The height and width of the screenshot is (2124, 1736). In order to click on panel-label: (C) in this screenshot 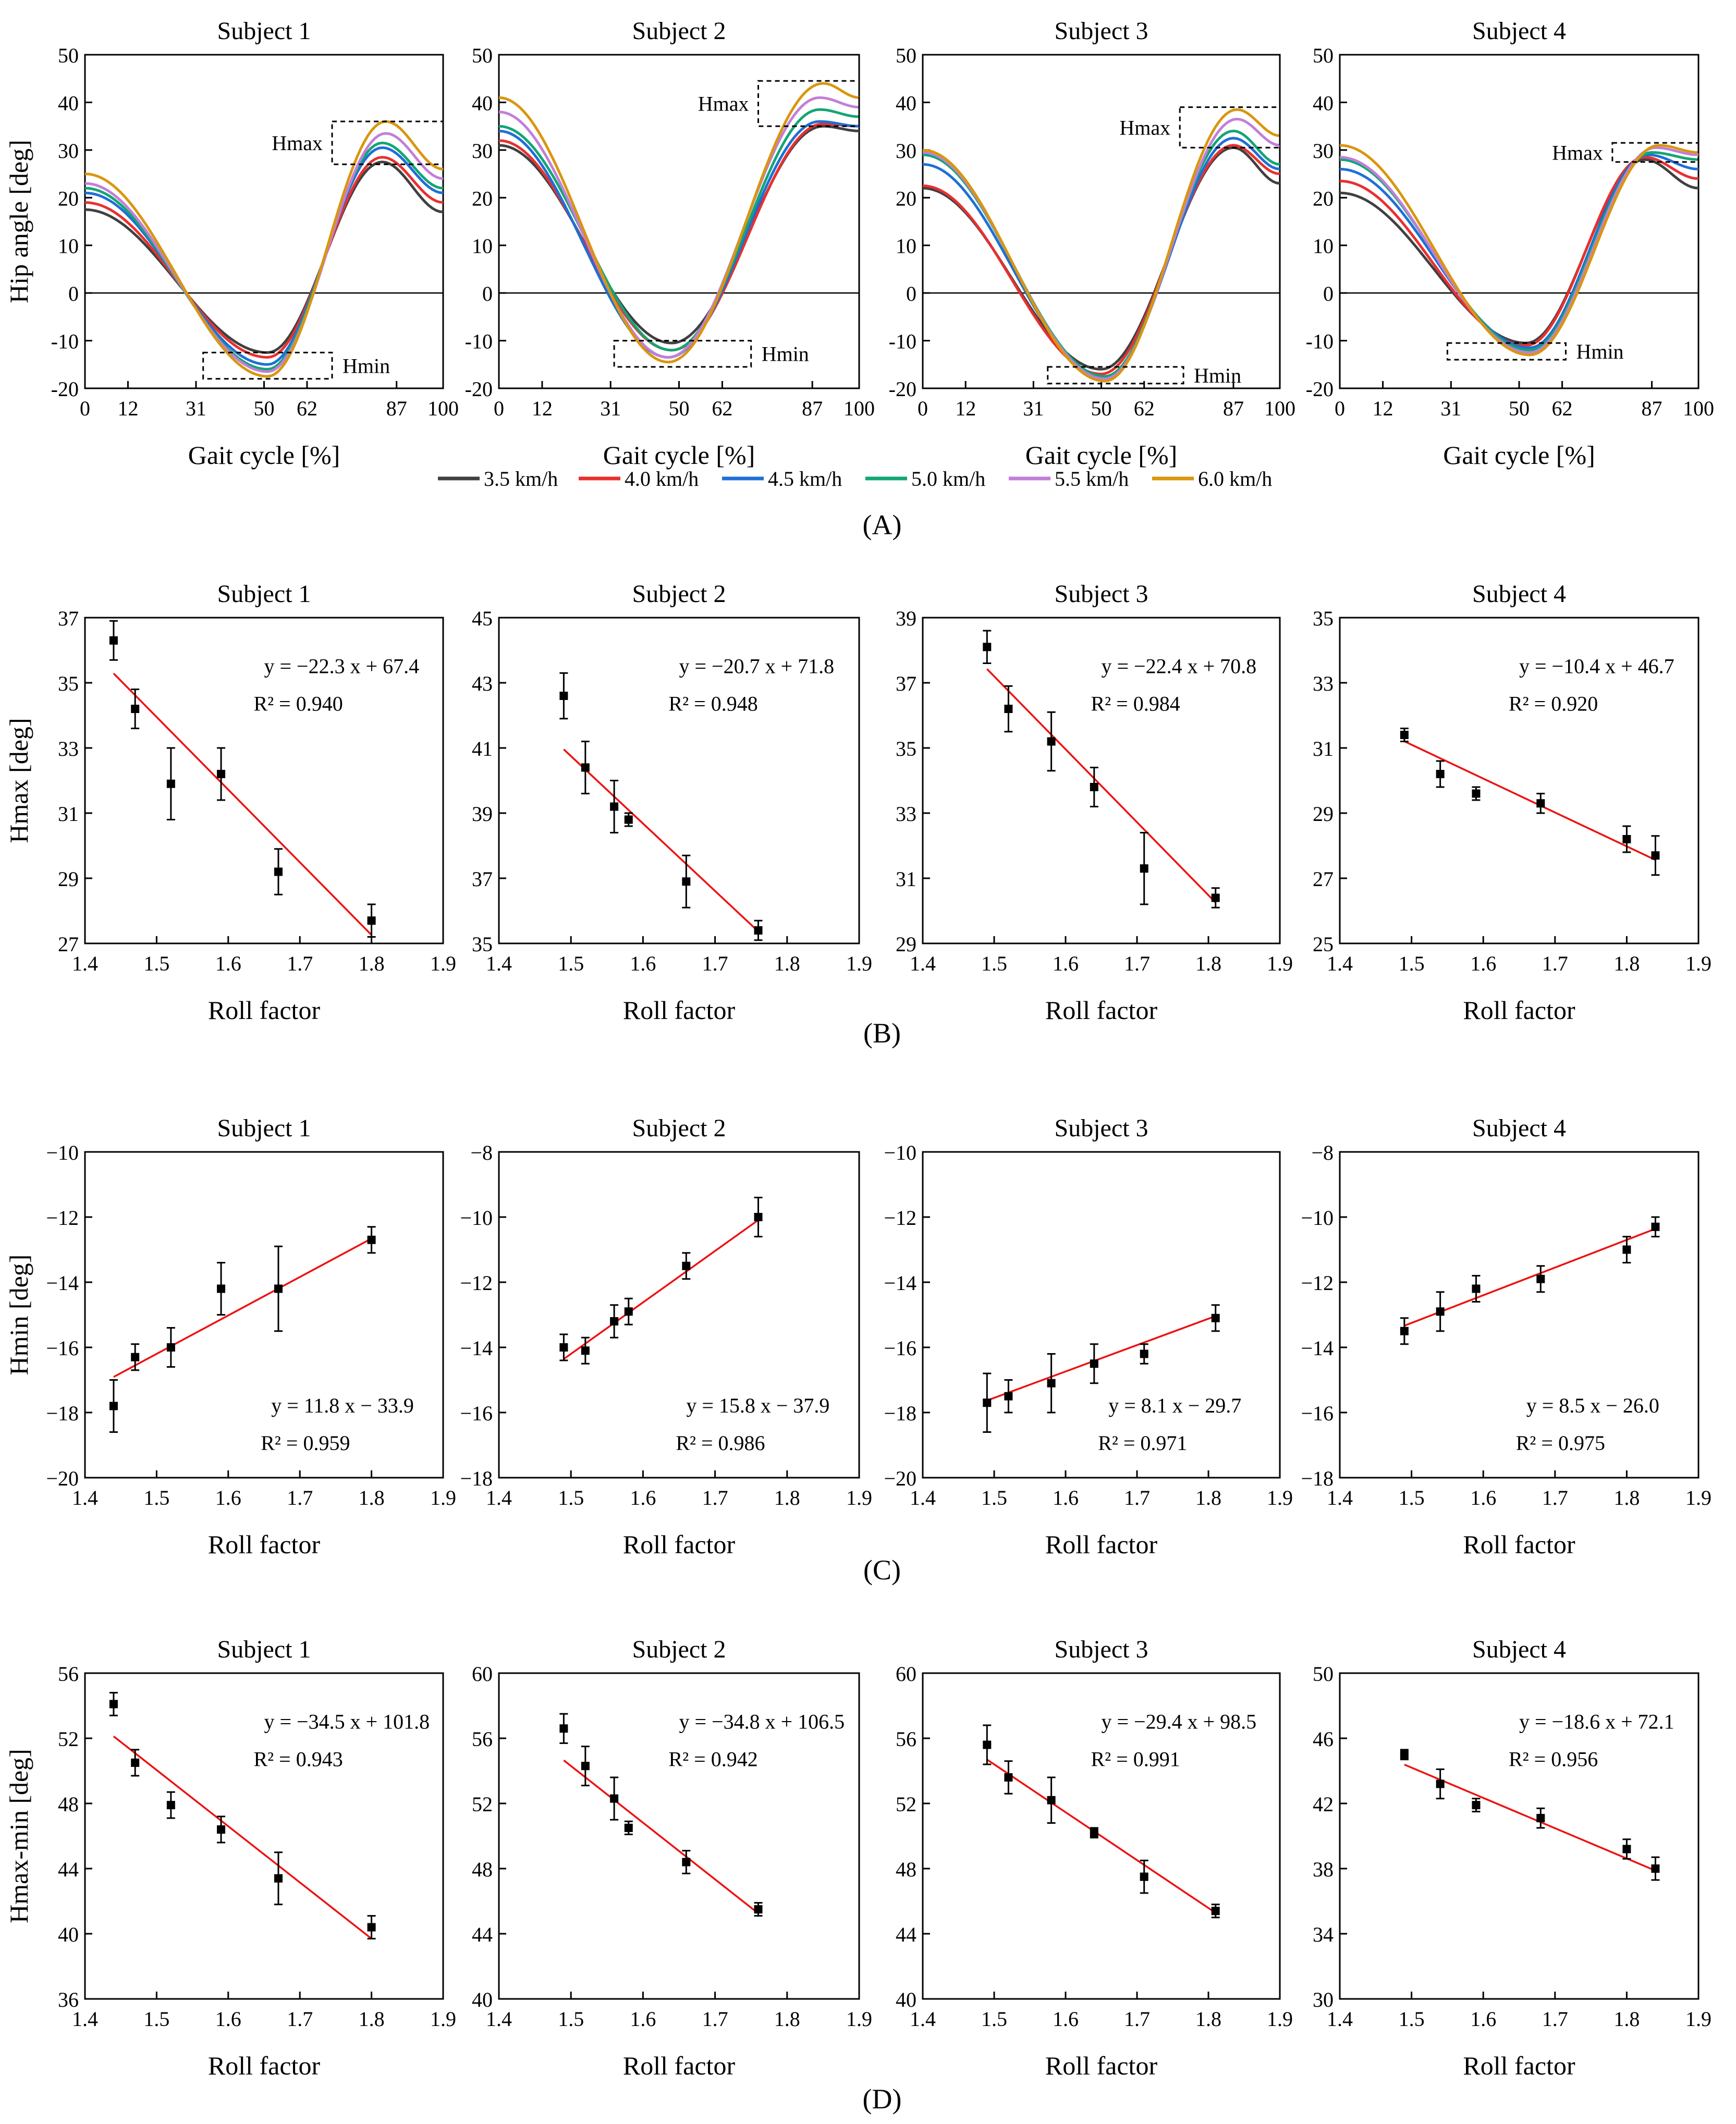, I will do `click(882, 1570)`.